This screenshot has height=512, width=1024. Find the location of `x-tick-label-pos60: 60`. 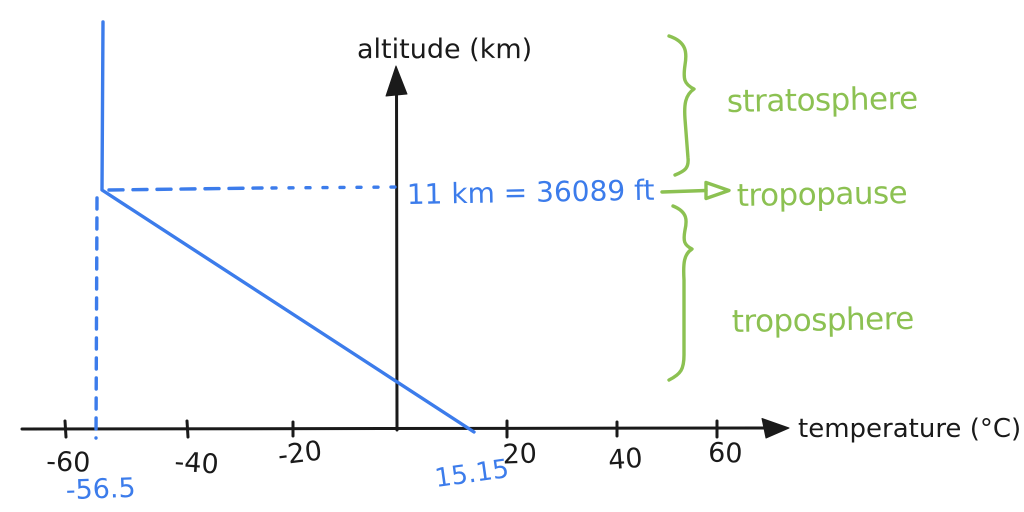

x-tick-label-pos60: 60 is located at coordinates (725, 453).